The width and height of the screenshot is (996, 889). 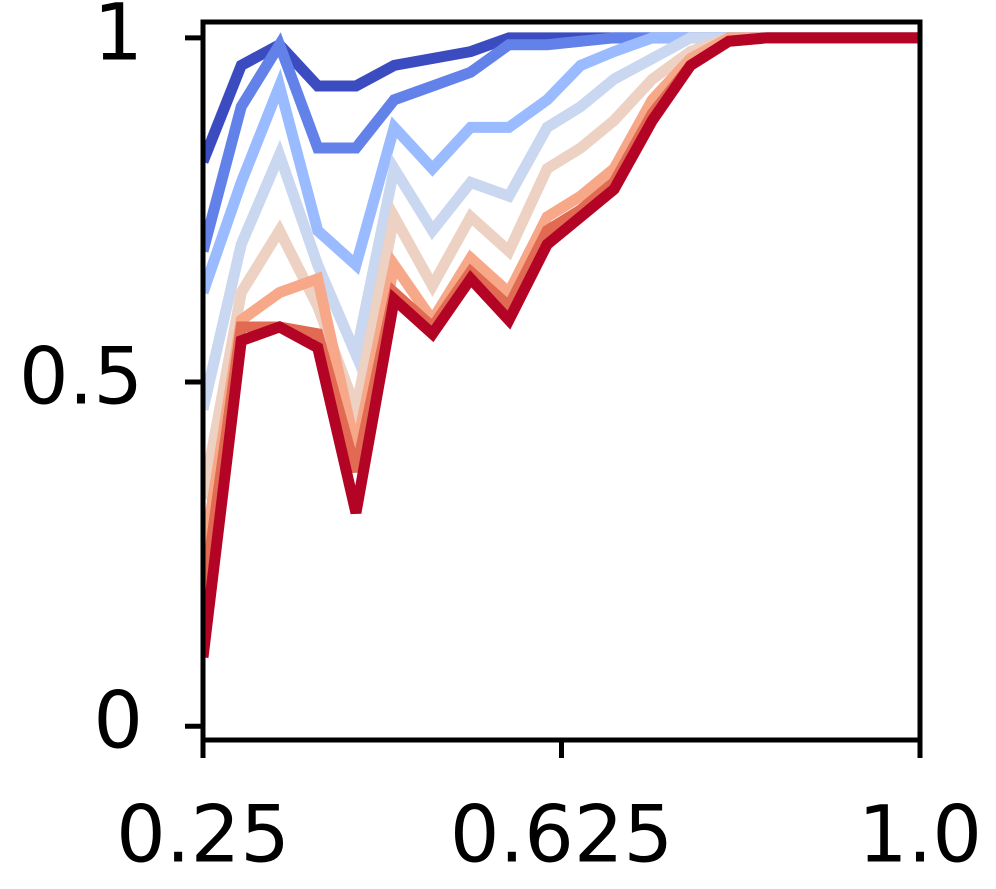 What do you see at coordinates (118, 722) in the screenshot?
I see `y-tick-label: 0` at bounding box center [118, 722].